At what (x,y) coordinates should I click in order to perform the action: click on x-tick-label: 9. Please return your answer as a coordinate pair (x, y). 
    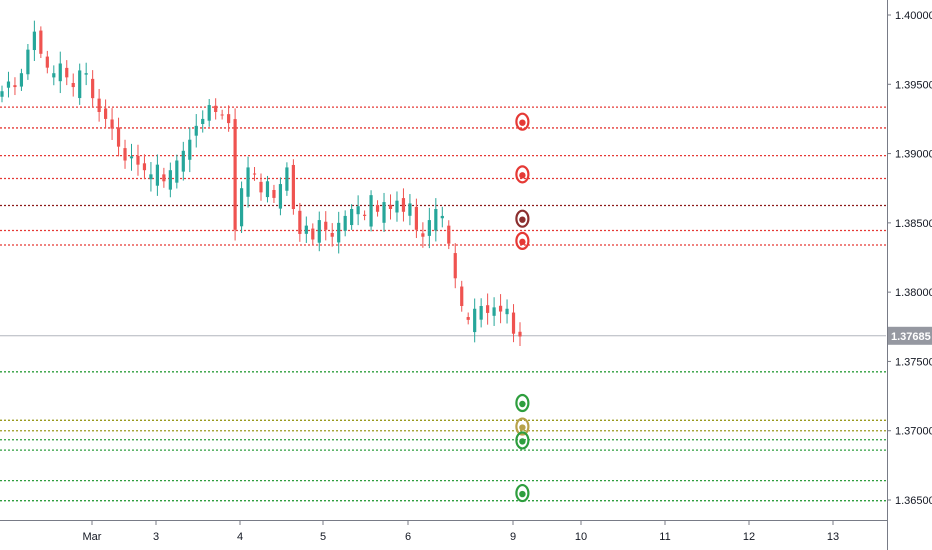
    Looking at the image, I should click on (513, 537).